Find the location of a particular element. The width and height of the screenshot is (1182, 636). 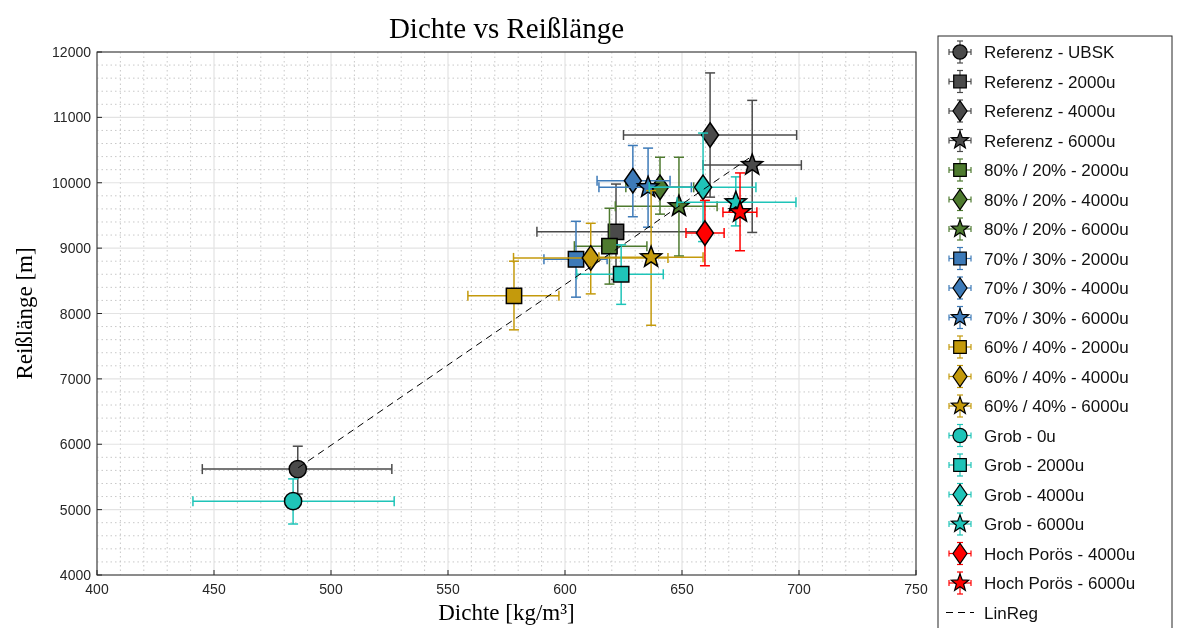

y-tick-label: 6000 is located at coordinates (75, 444).